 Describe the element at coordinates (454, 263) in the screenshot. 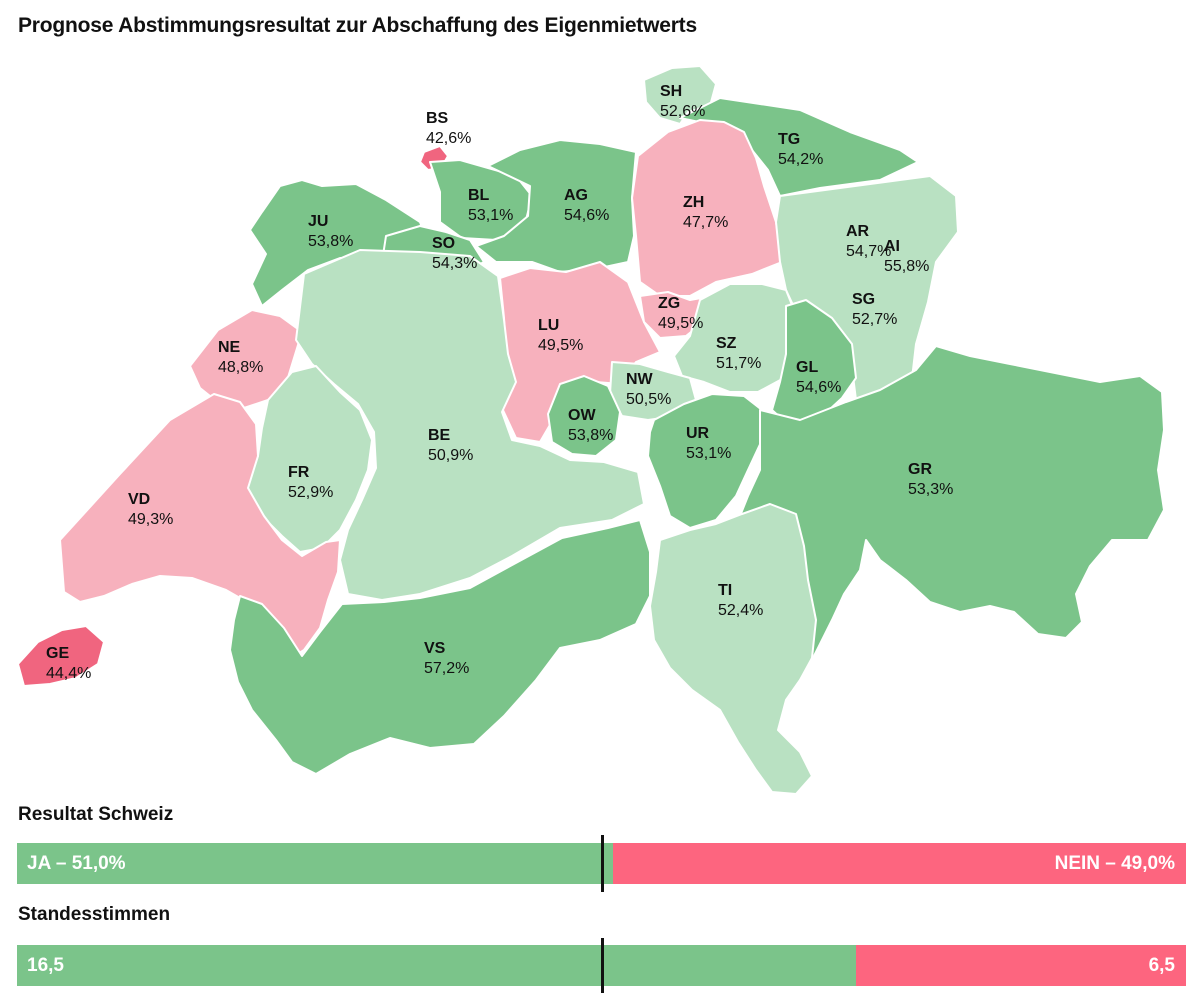

I see `canton-yes-share-label: 54,3%` at that location.